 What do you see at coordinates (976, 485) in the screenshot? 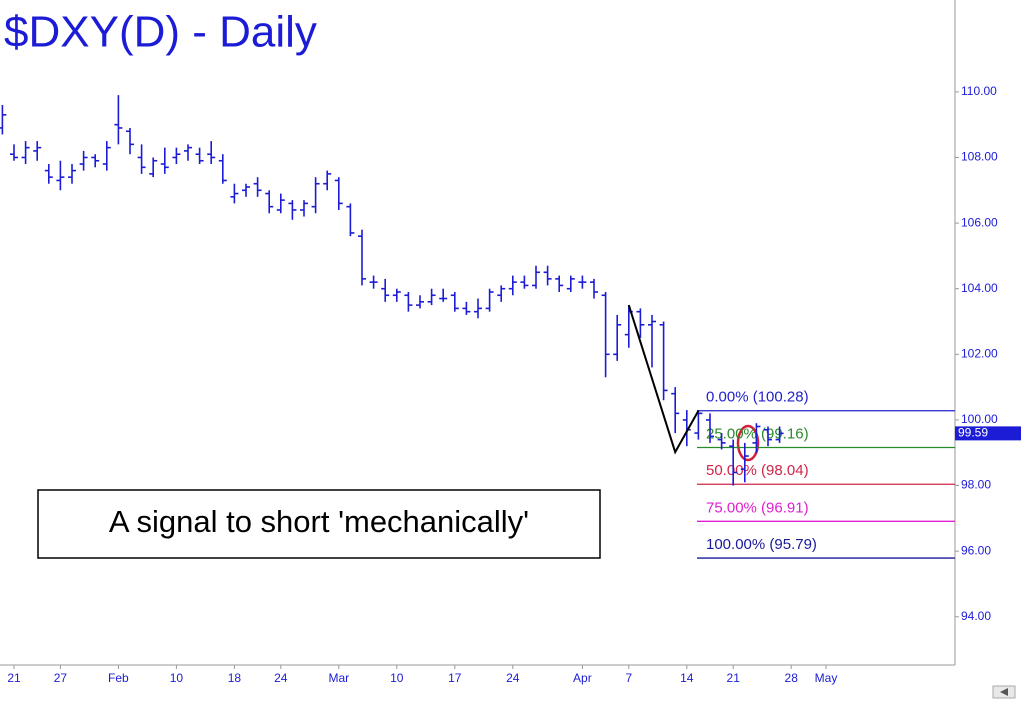
I see `y-tick-label: 98.00` at bounding box center [976, 485].